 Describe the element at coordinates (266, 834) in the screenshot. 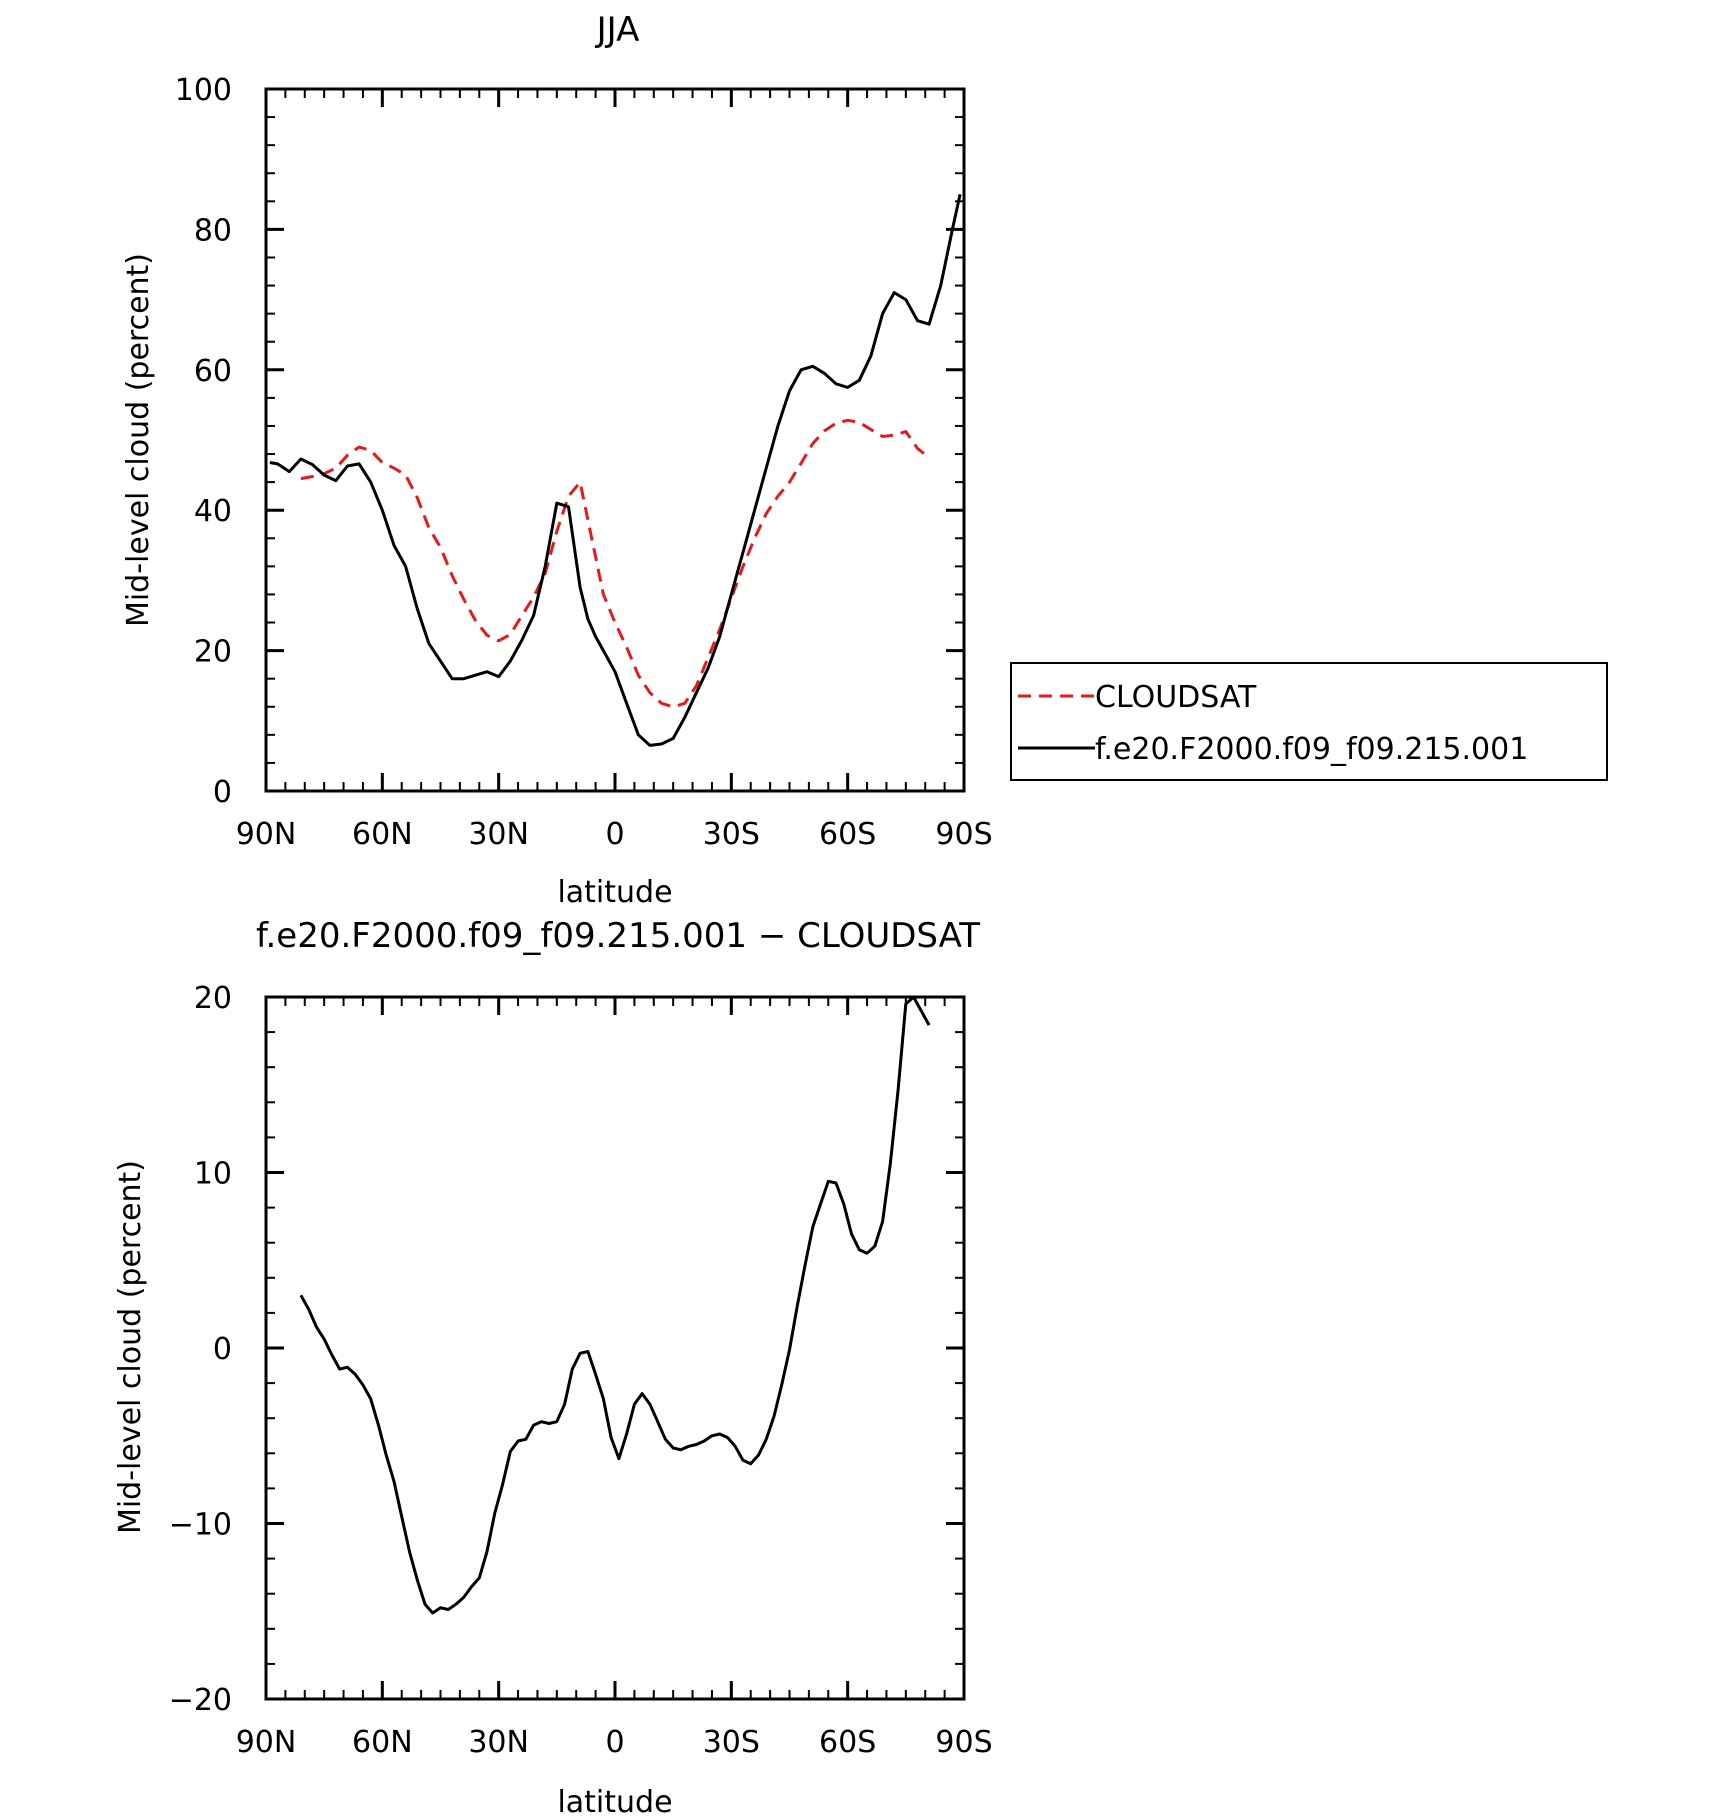

I see `top-x-tick-label: 90N` at that location.